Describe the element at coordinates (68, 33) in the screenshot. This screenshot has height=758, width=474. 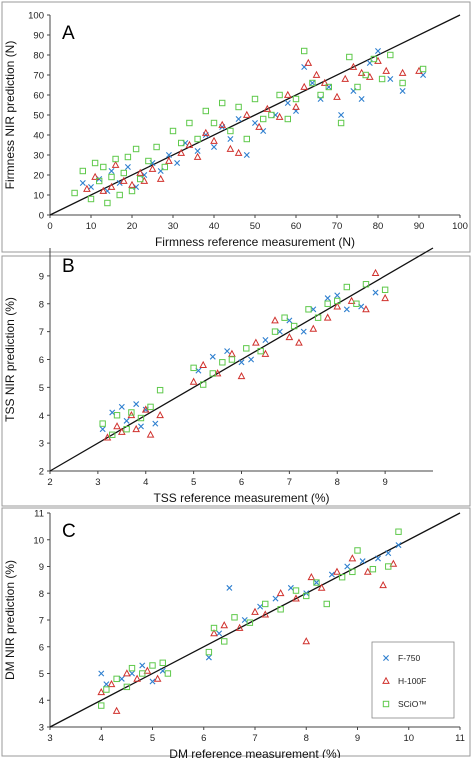
I see `panel-letter: A` at that location.